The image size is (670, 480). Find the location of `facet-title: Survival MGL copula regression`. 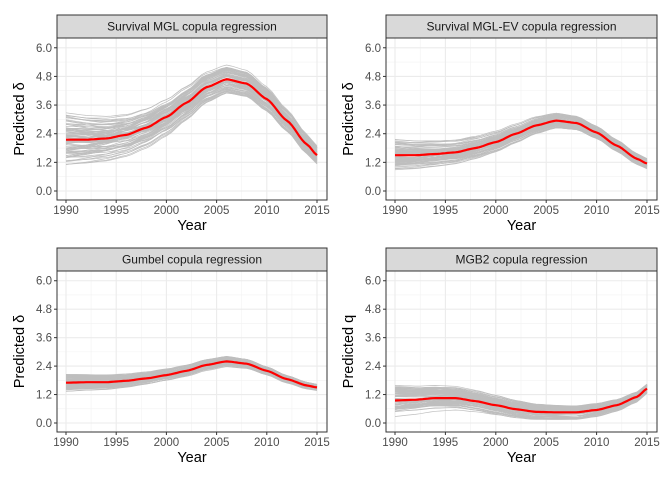

facet-title: Survival MGL copula regression is located at coordinates (192, 27).